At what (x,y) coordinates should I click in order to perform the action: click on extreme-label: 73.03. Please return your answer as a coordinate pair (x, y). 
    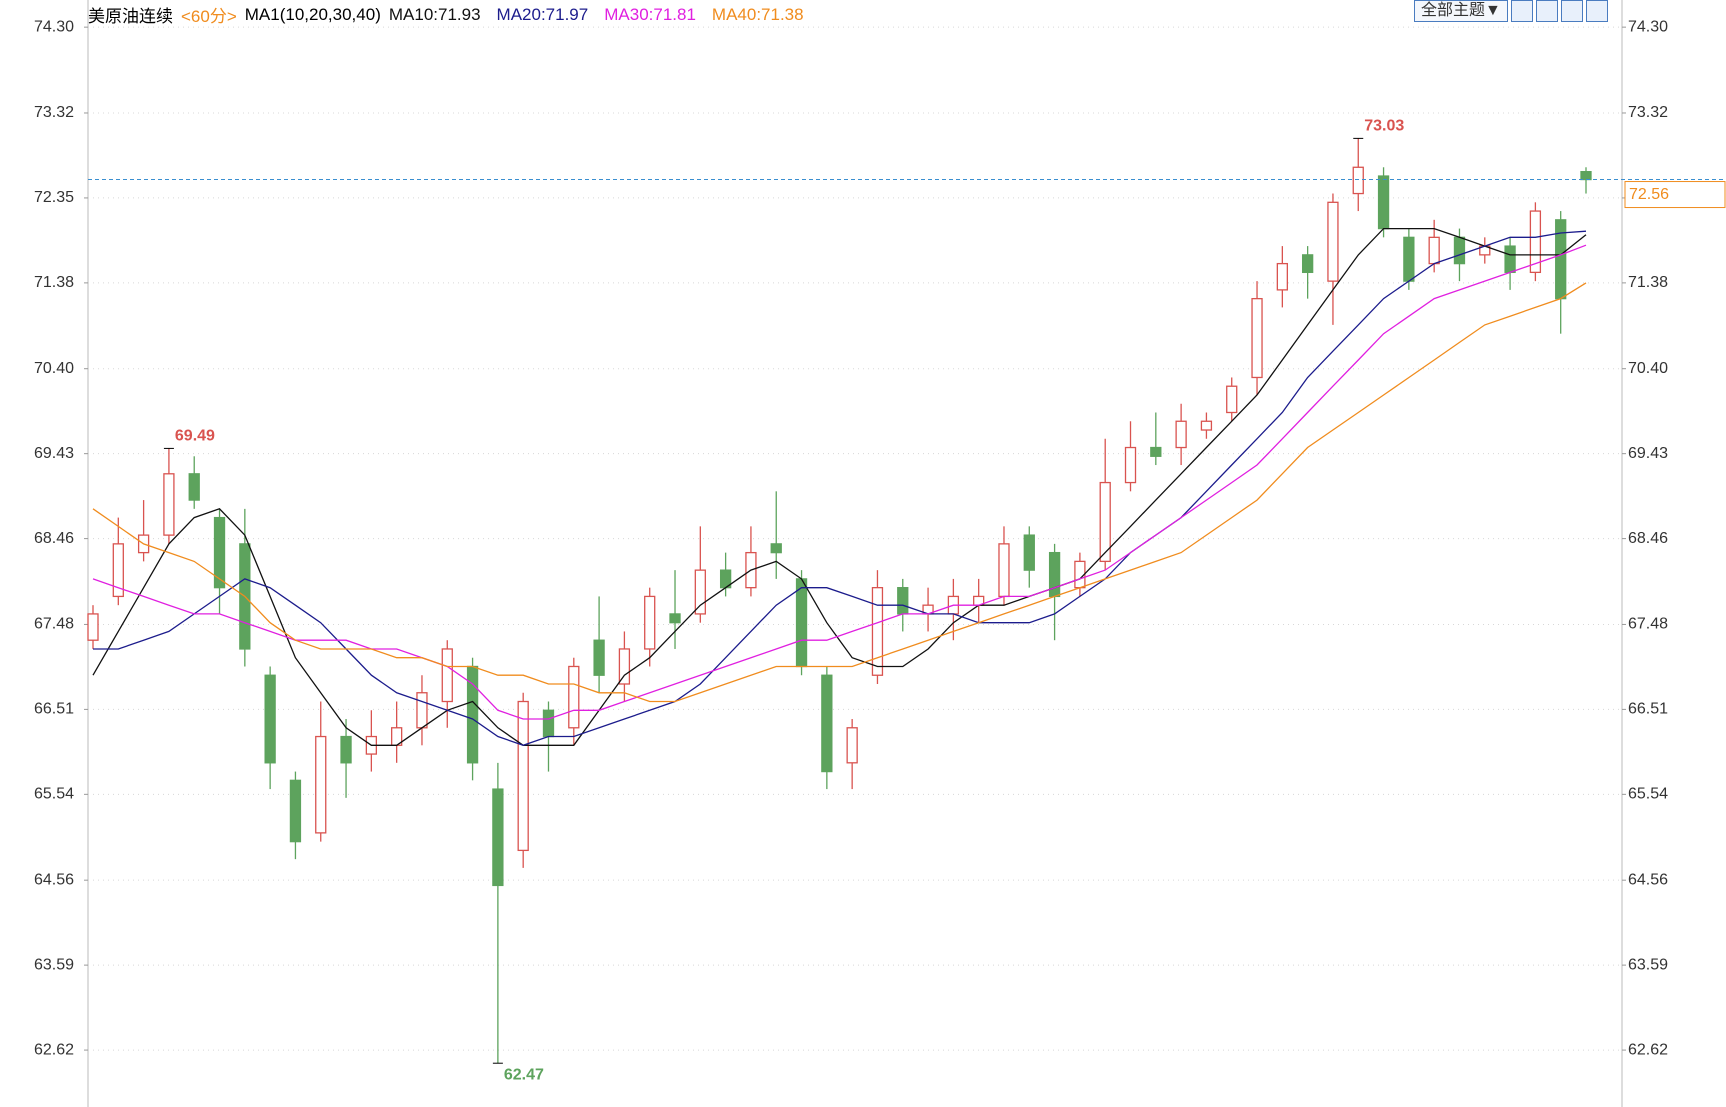
    Looking at the image, I should click on (1384, 126).